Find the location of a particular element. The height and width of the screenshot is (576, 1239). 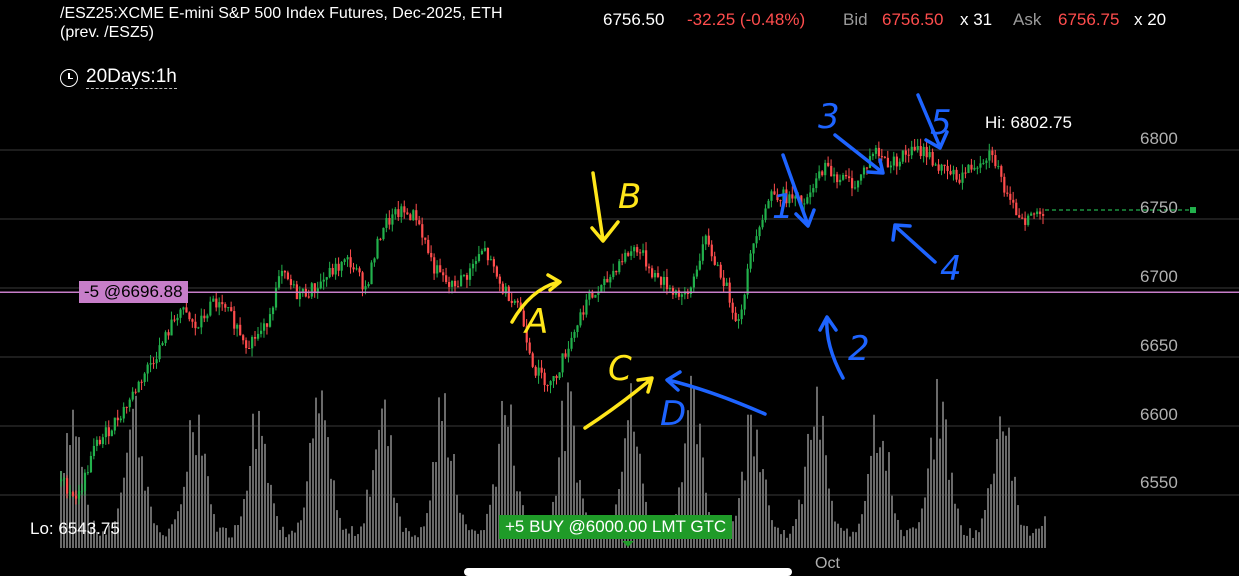

order-tag: +5 BUY @6000.00 LMT GTC is located at coordinates (616, 527).